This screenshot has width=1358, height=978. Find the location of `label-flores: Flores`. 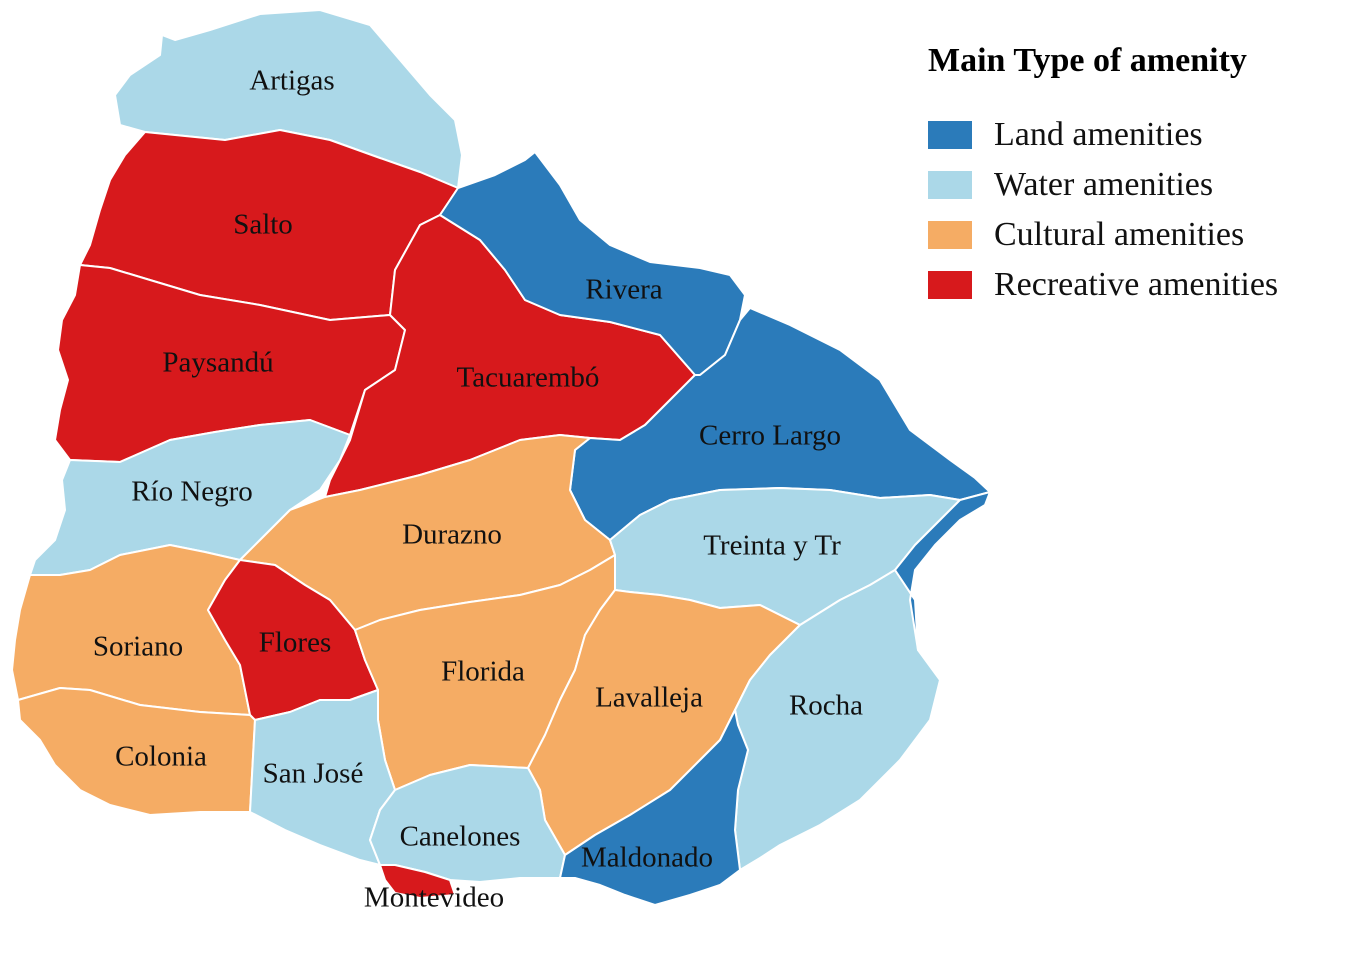

label-flores: Flores is located at coordinates (295, 643).